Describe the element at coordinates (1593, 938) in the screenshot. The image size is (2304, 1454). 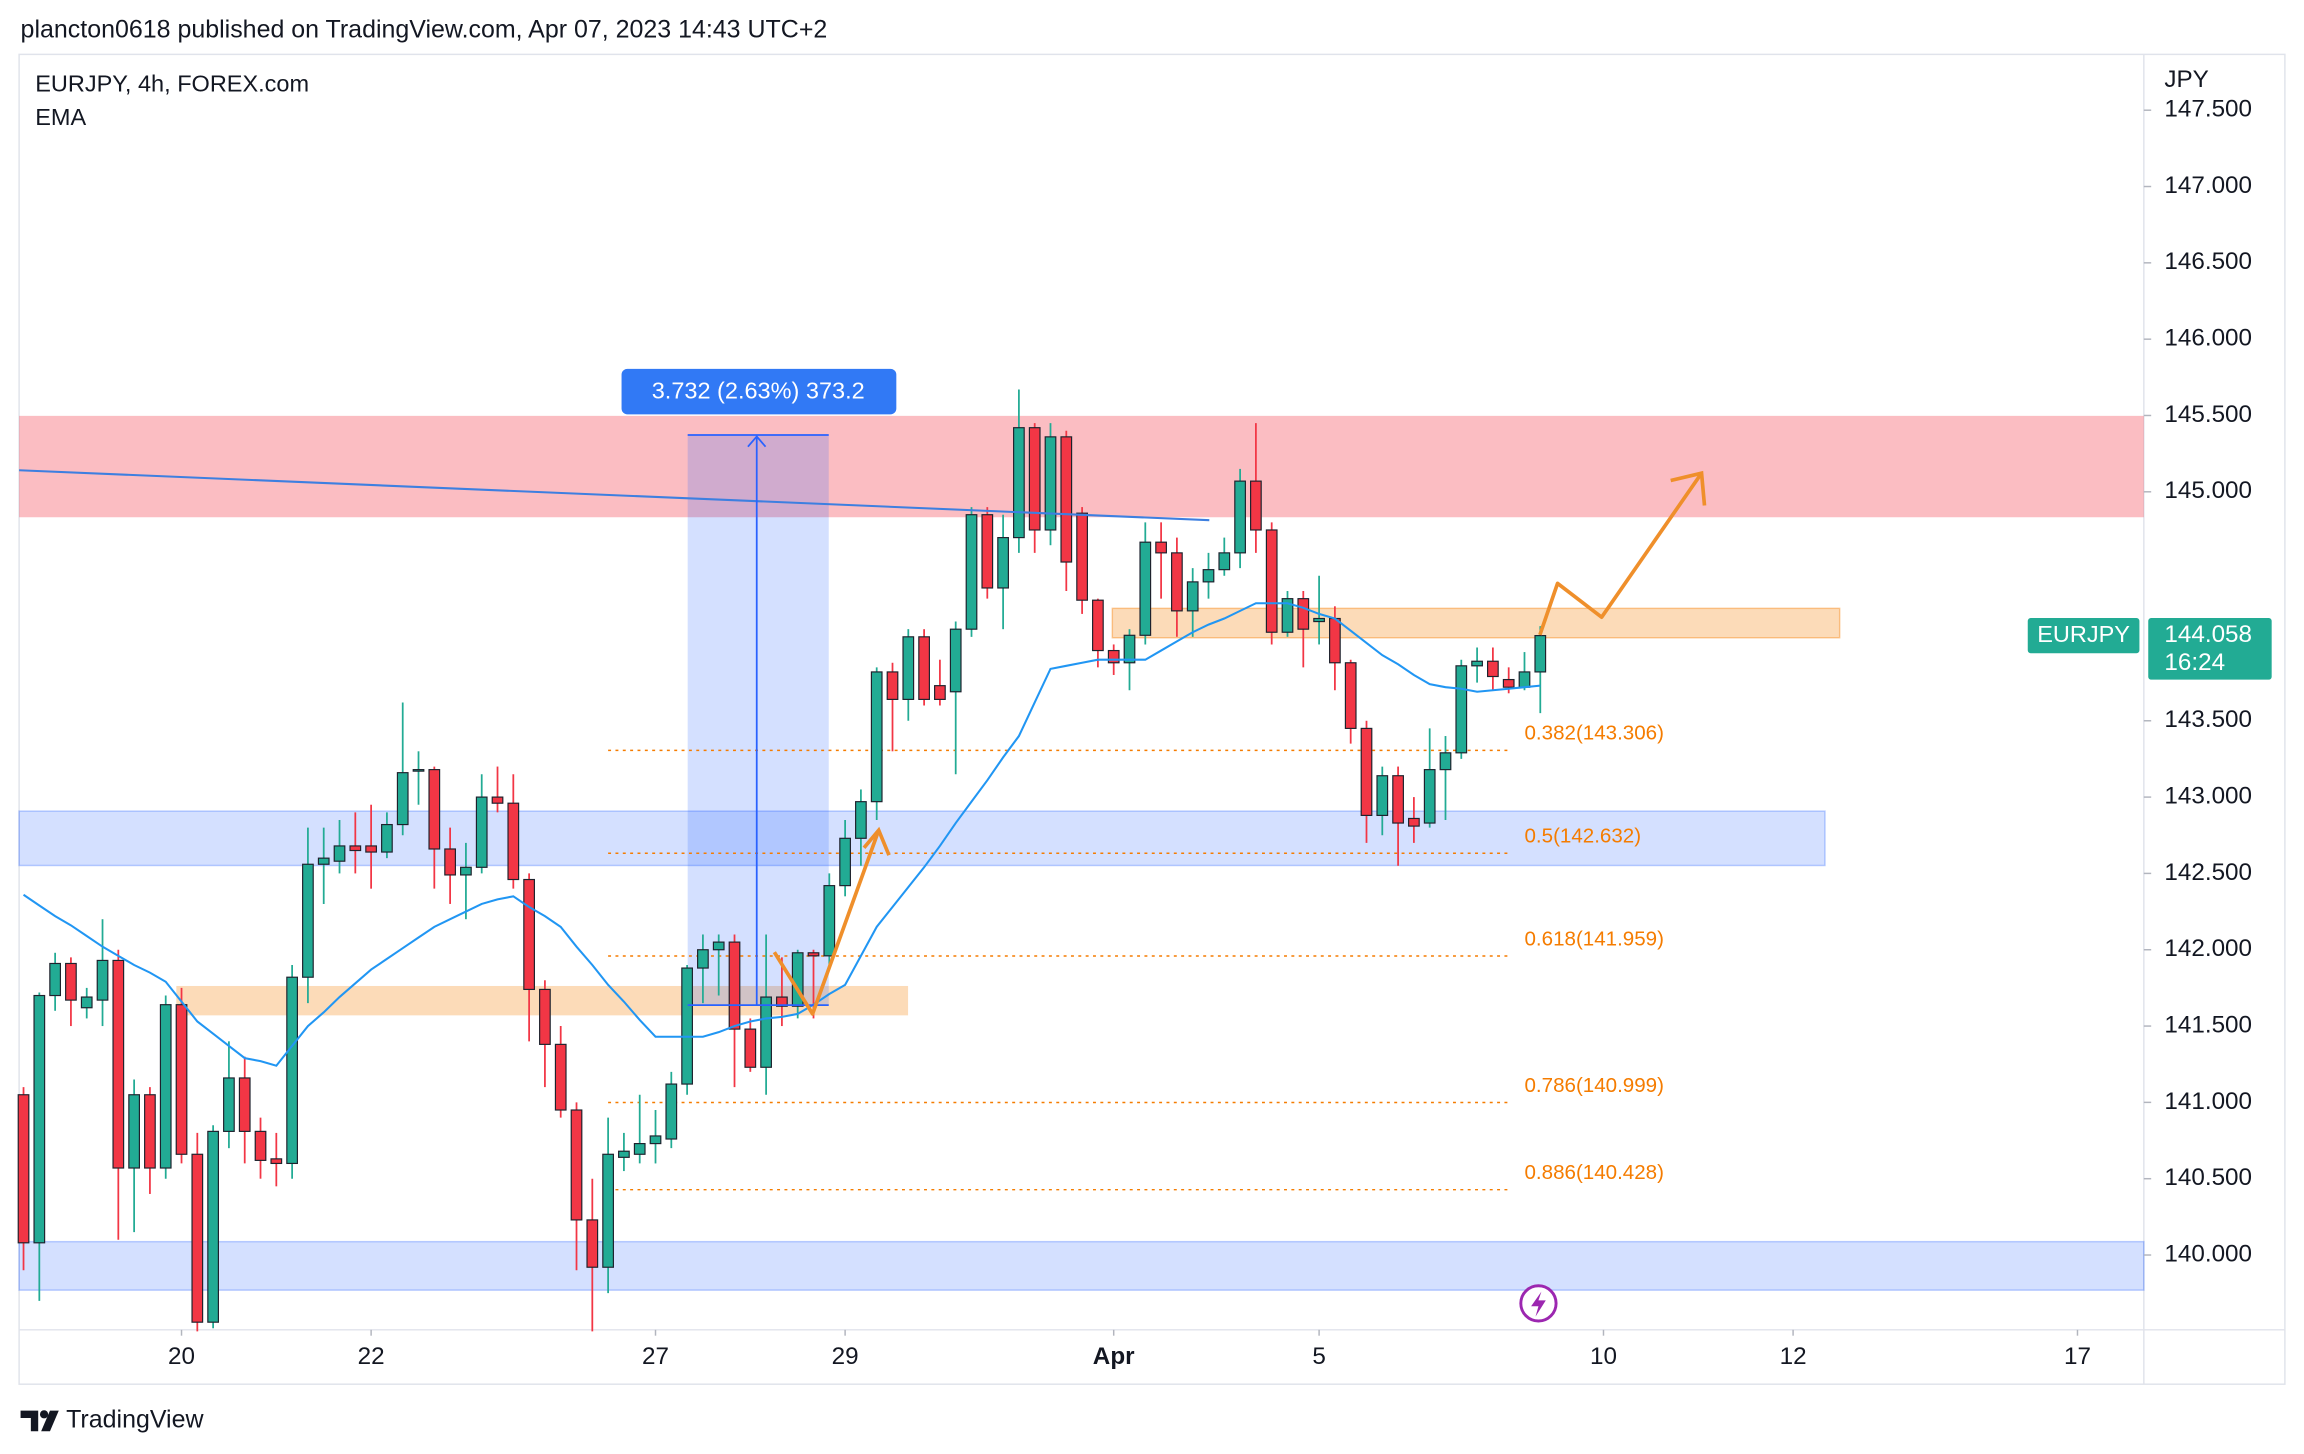
I see `fib-label: 0.618(141.959)` at that location.